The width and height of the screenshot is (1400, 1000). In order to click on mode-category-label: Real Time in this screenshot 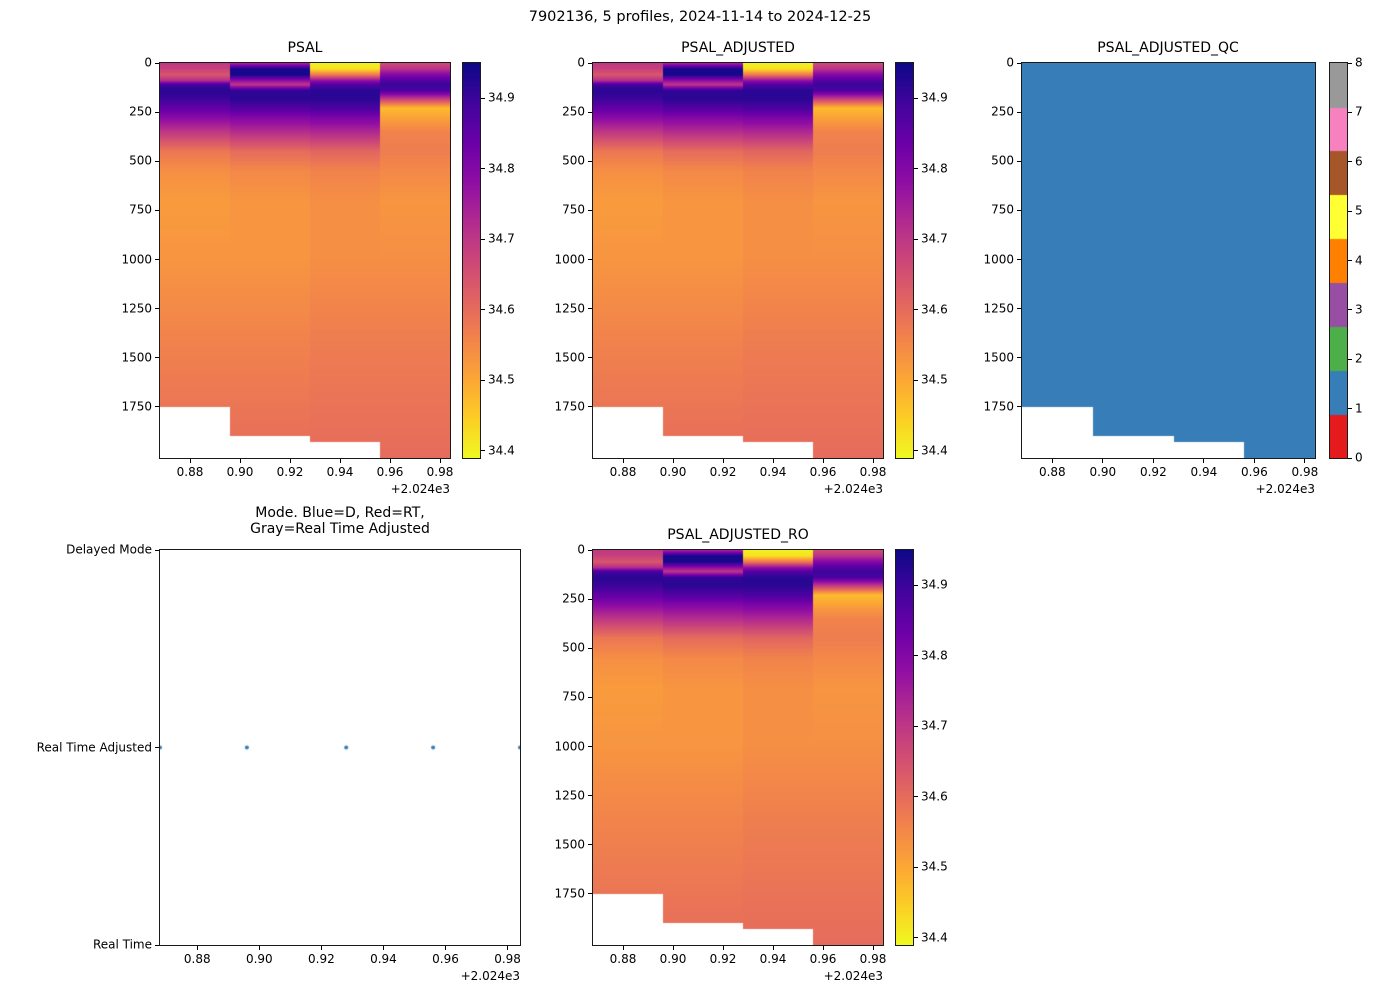, I will do `click(122, 944)`.